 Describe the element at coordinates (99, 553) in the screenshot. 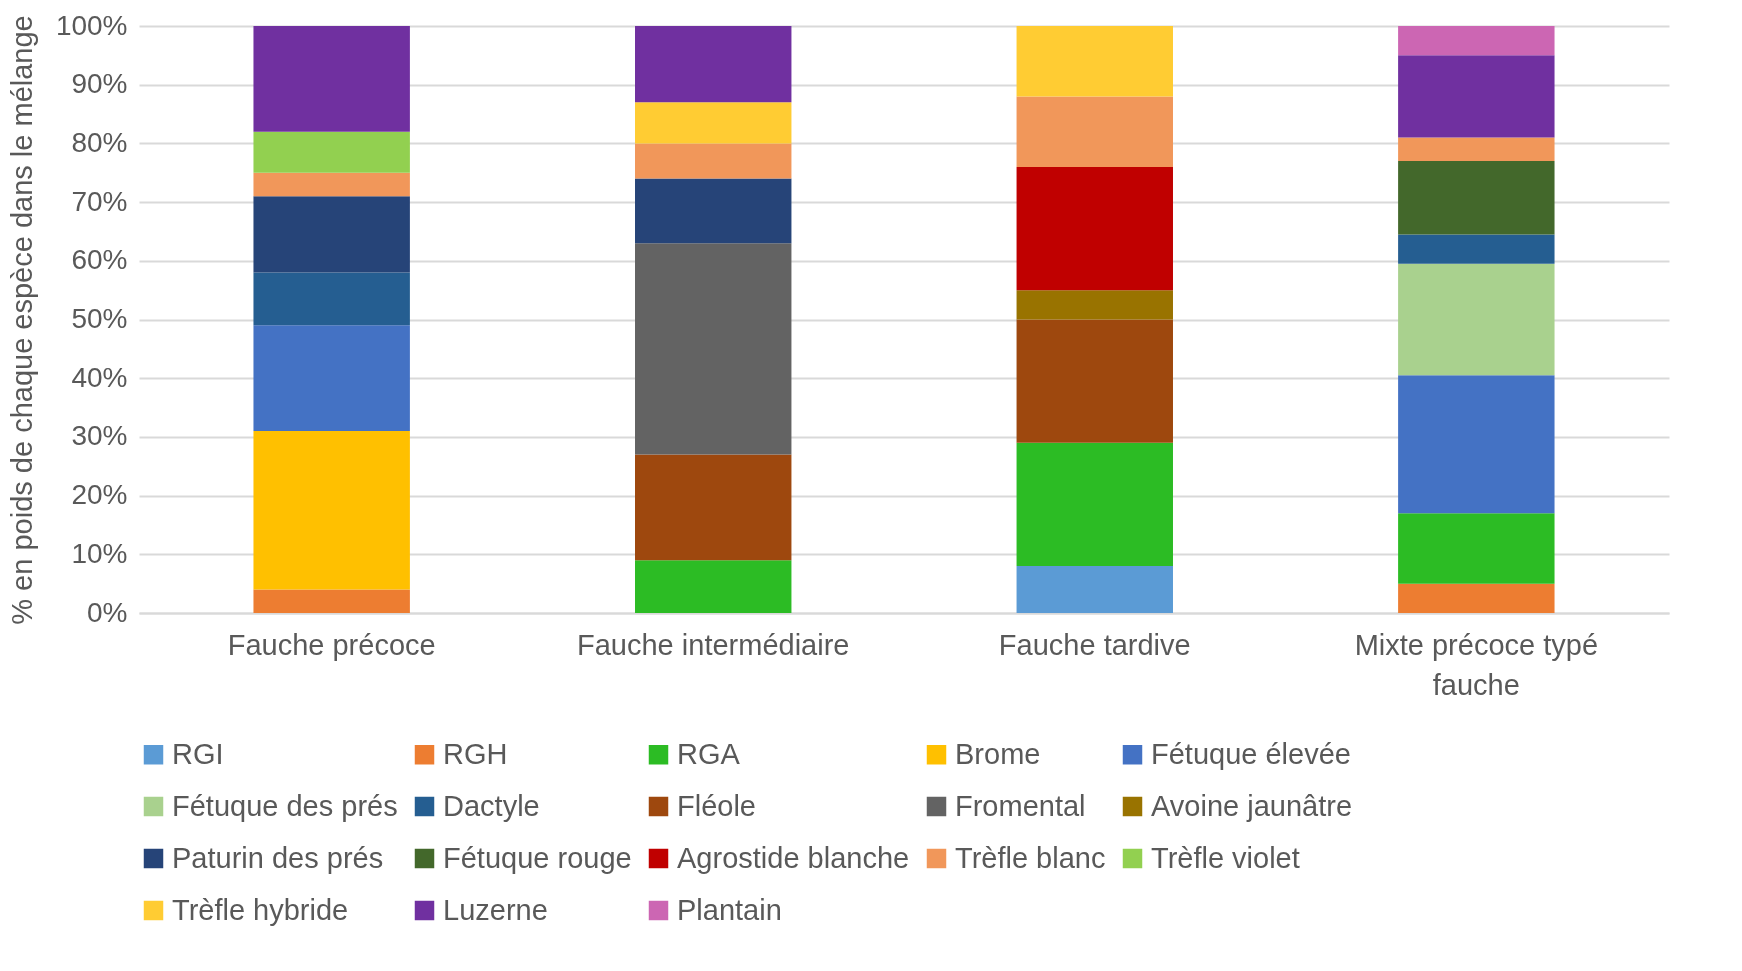

I see `y-tick-label: 10%` at that location.